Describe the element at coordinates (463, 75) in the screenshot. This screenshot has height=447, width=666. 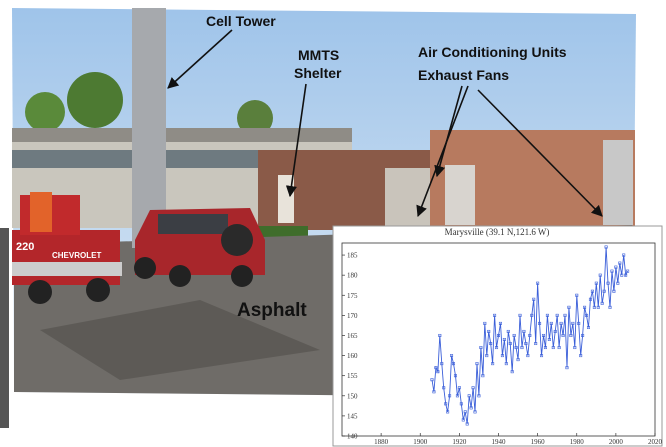
I see `annotation: Exhaust Fans` at that location.